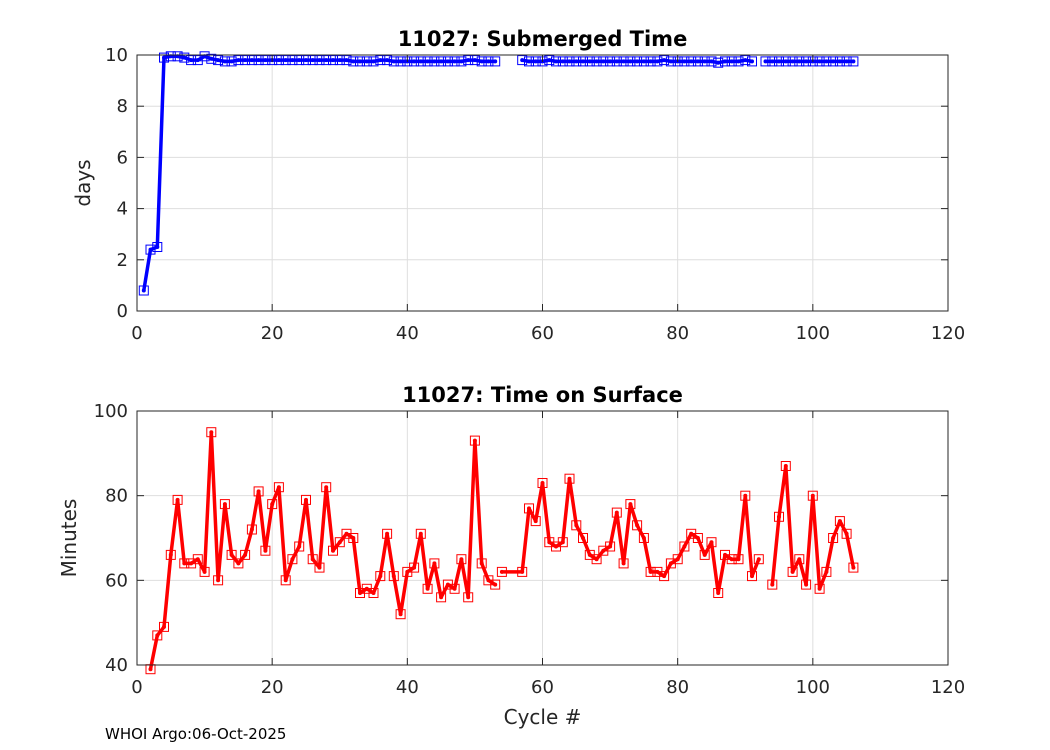 The width and height of the screenshot is (1050, 750). I want to click on x-tick-label: 0, so click(136, 687).